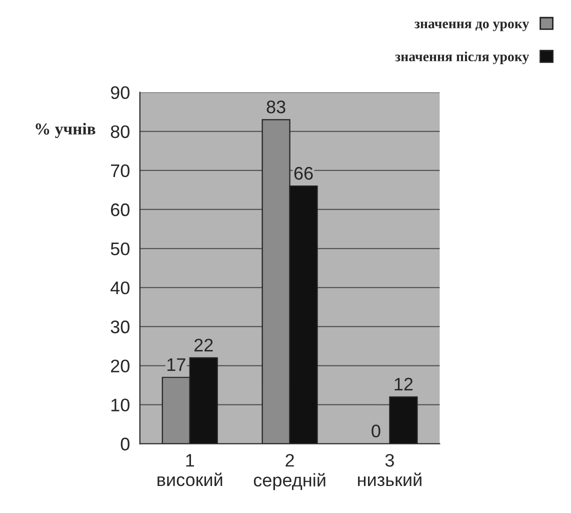 This screenshot has height=513, width=571. What do you see at coordinates (376, 431) in the screenshot?
I see `data-label: 0` at bounding box center [376, 431].